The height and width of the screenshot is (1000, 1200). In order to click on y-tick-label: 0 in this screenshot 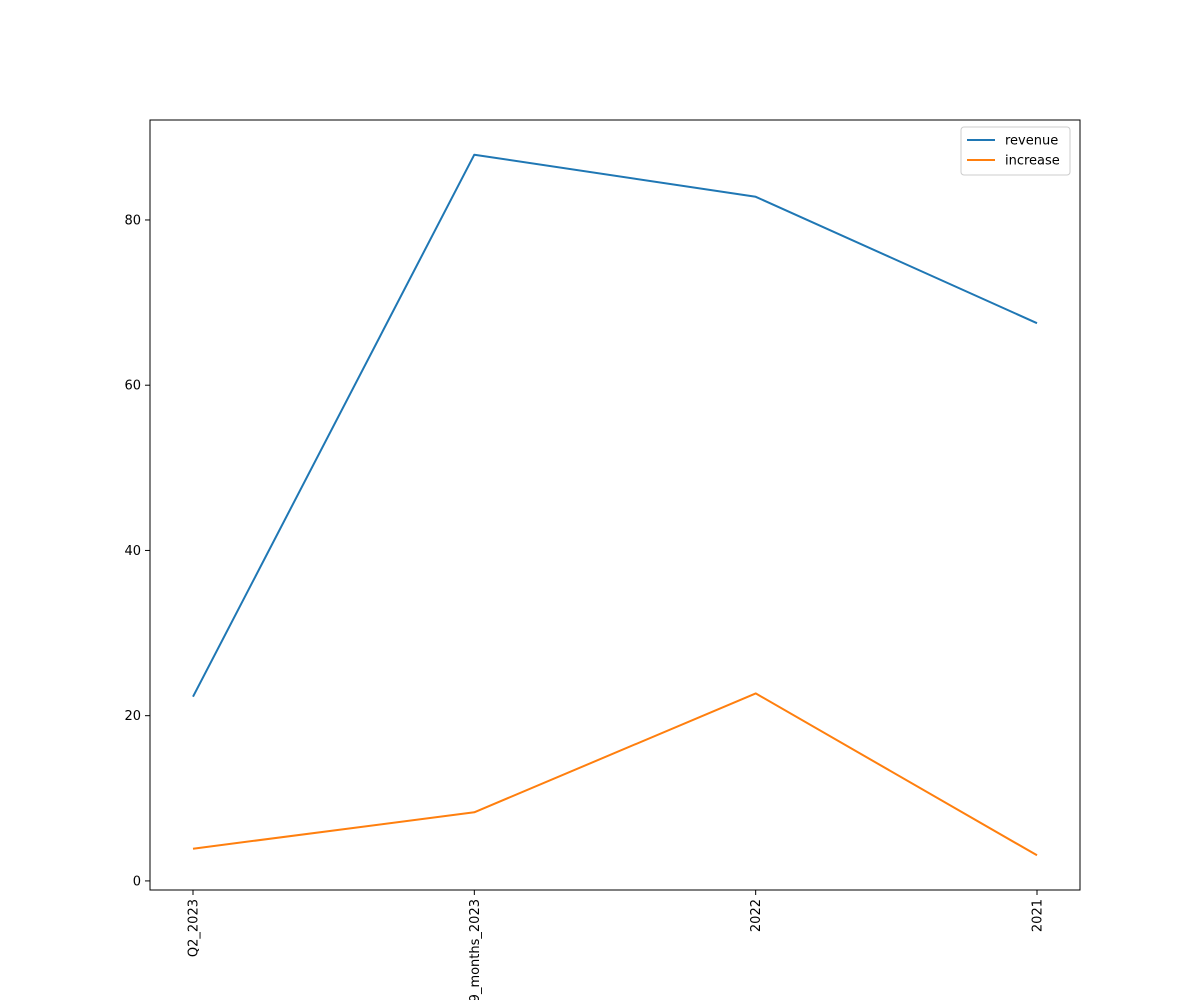, I will do `click(137, 881)`.